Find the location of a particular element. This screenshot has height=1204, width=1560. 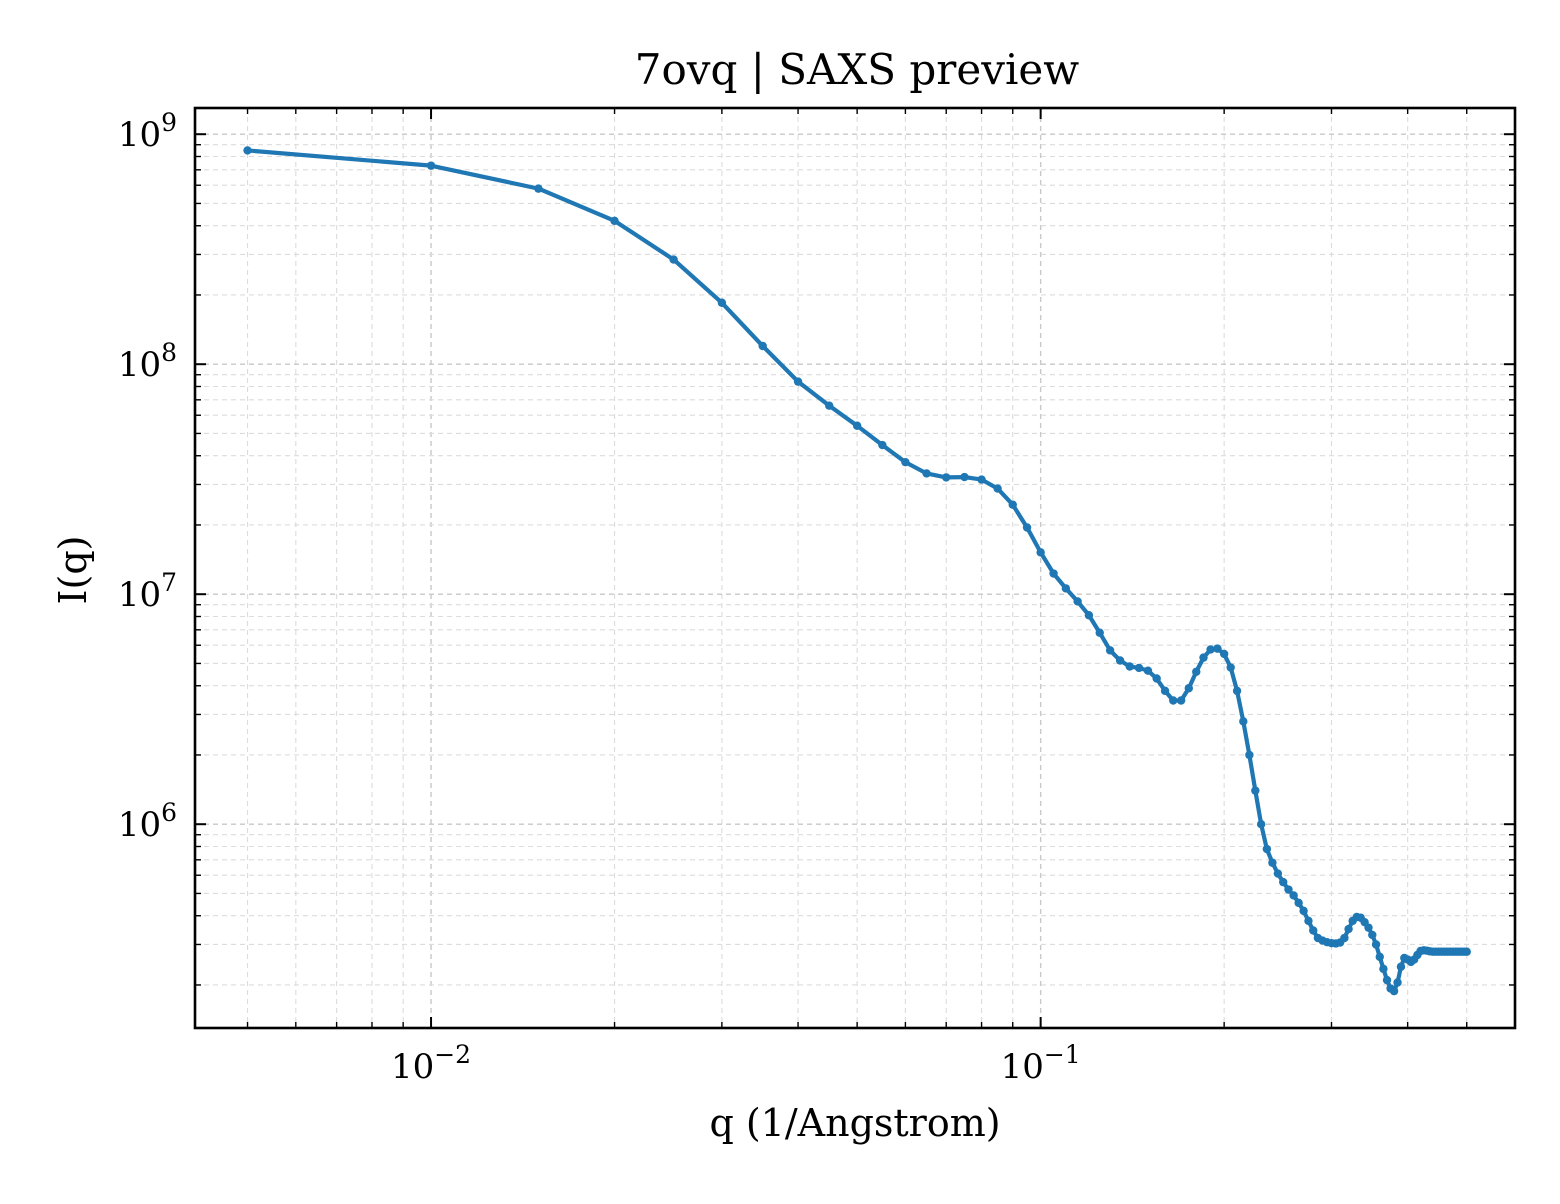

y-tick-label: 10⁹ is located at coordinates (147, 131).